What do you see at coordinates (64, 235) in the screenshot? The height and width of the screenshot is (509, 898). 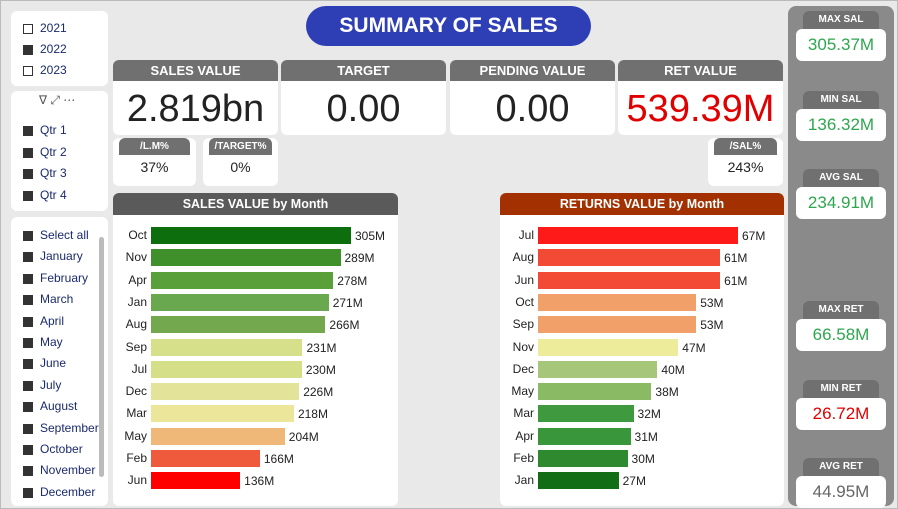 I see `slicer-item: Select all` at bounding box center [64, 235].